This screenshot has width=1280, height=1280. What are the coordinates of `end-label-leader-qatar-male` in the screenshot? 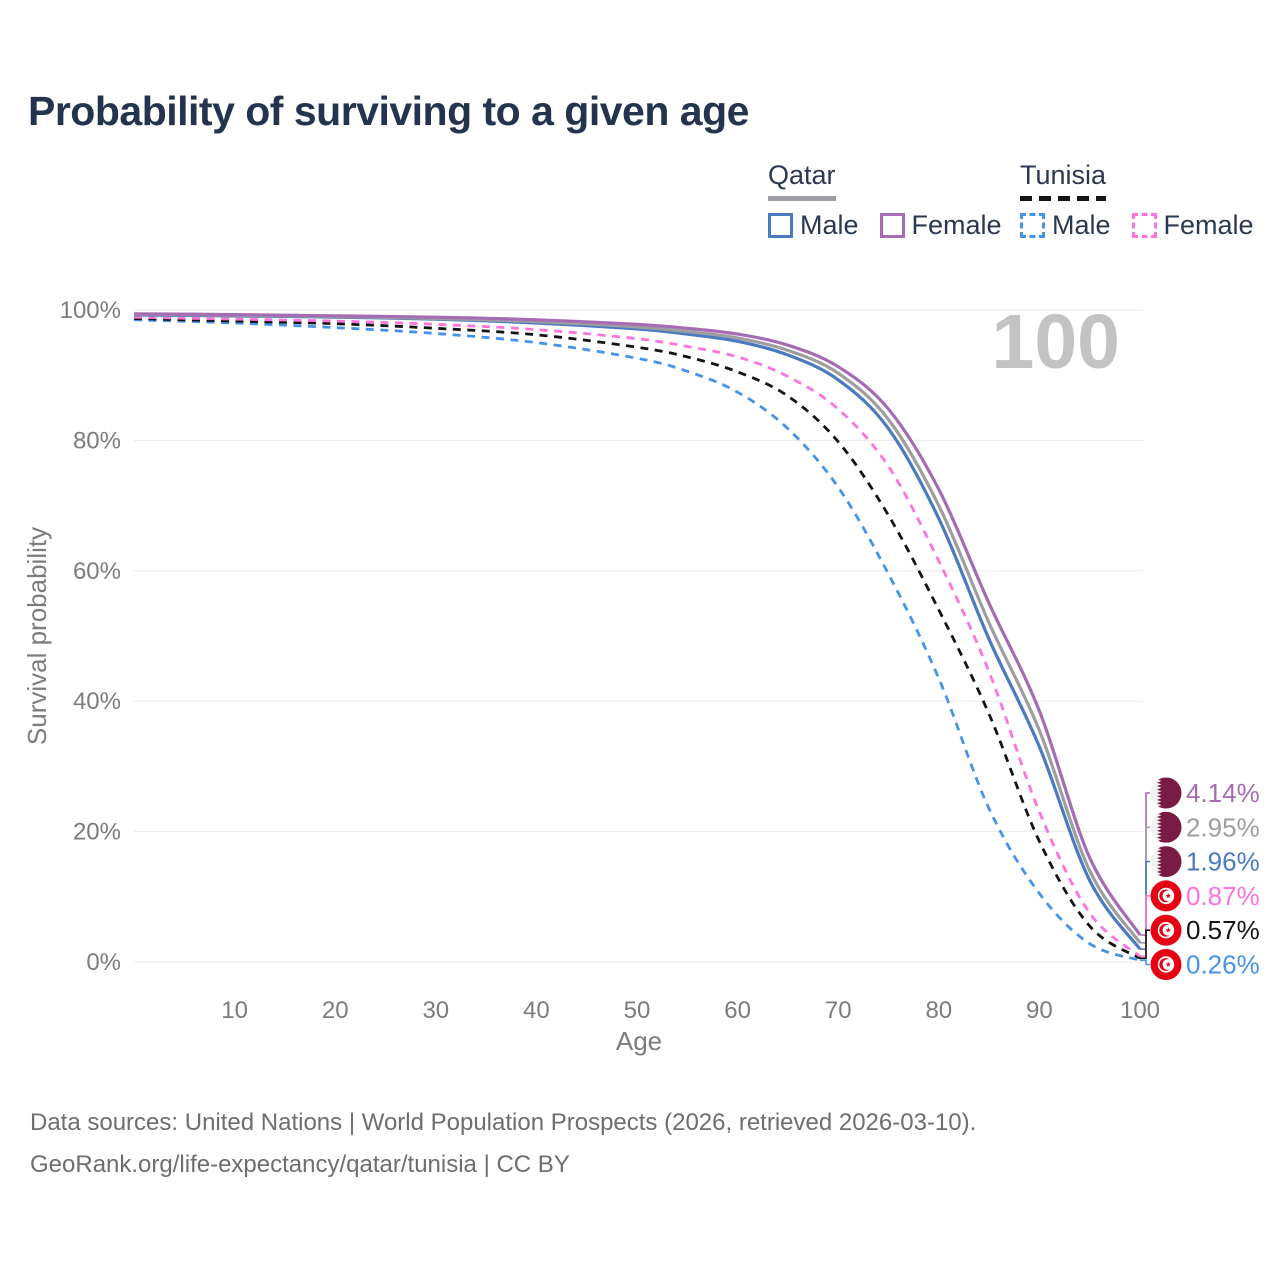 It's located at (1145, 905).